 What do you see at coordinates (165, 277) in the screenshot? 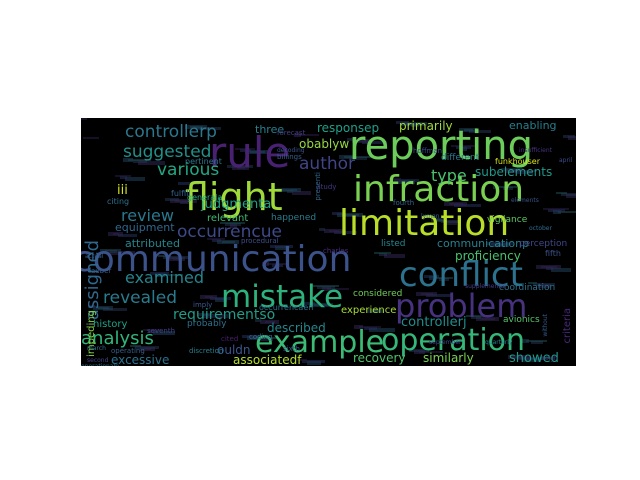
I see `word-examined: examined` at bounding box center [165, 277].